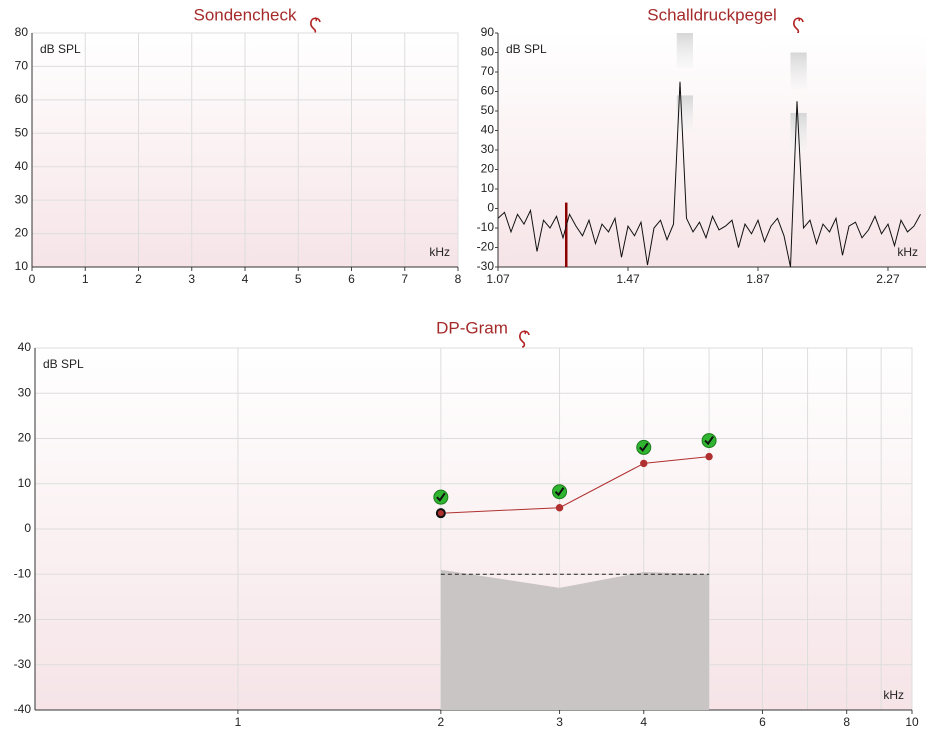  I want to click on noise-floor, so click(575, 639).